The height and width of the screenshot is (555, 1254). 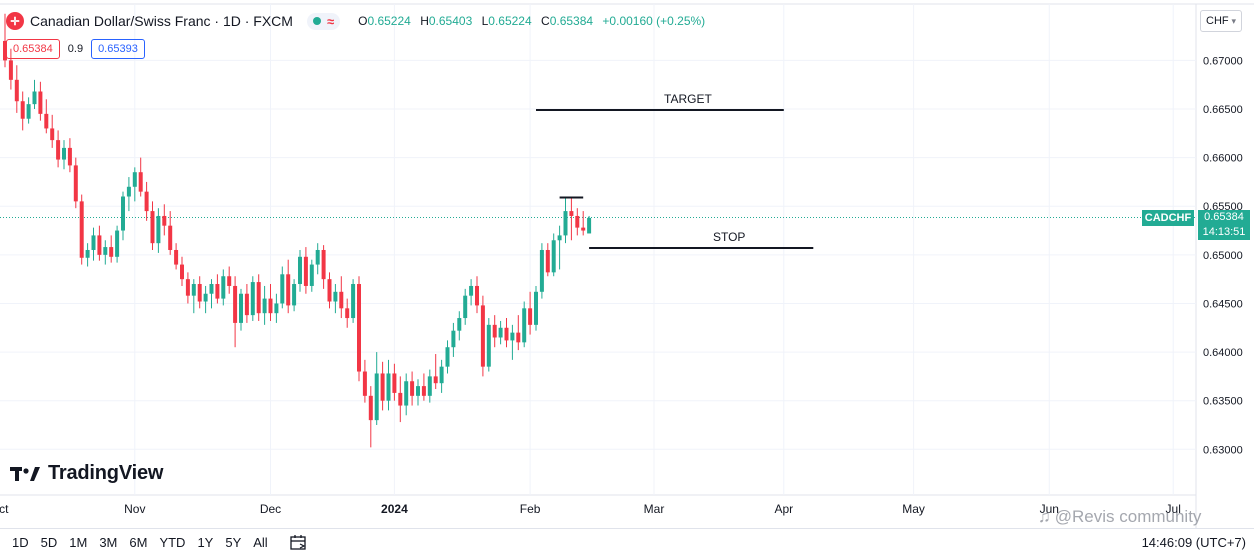 What do you see at coordinates (172, 542) in the screenshot?
I see `timeframe-ytd: YTD` at bounding box center [172, 542].